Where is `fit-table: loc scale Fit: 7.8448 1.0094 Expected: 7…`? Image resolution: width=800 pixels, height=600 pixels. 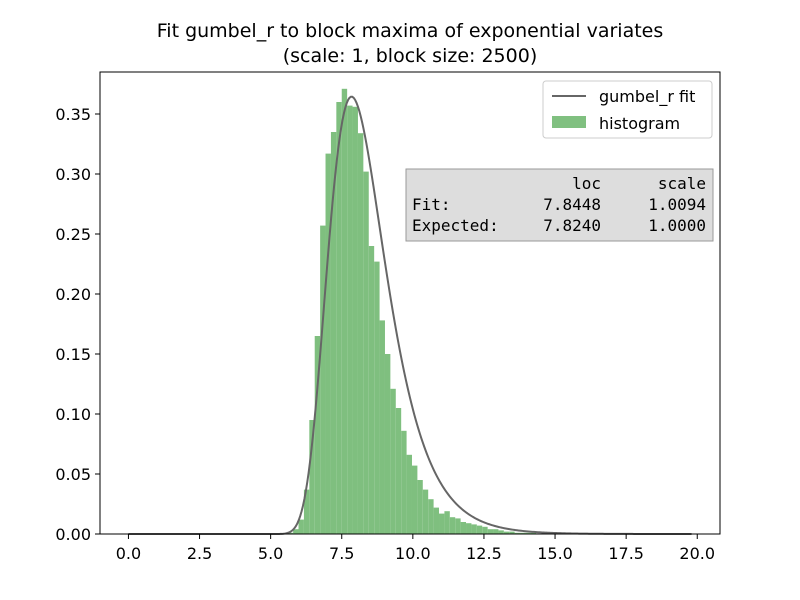 fit-table: loc scale Fit: 7.8448 1.0094 Expected: 7… is located at coordinates (559, 205).